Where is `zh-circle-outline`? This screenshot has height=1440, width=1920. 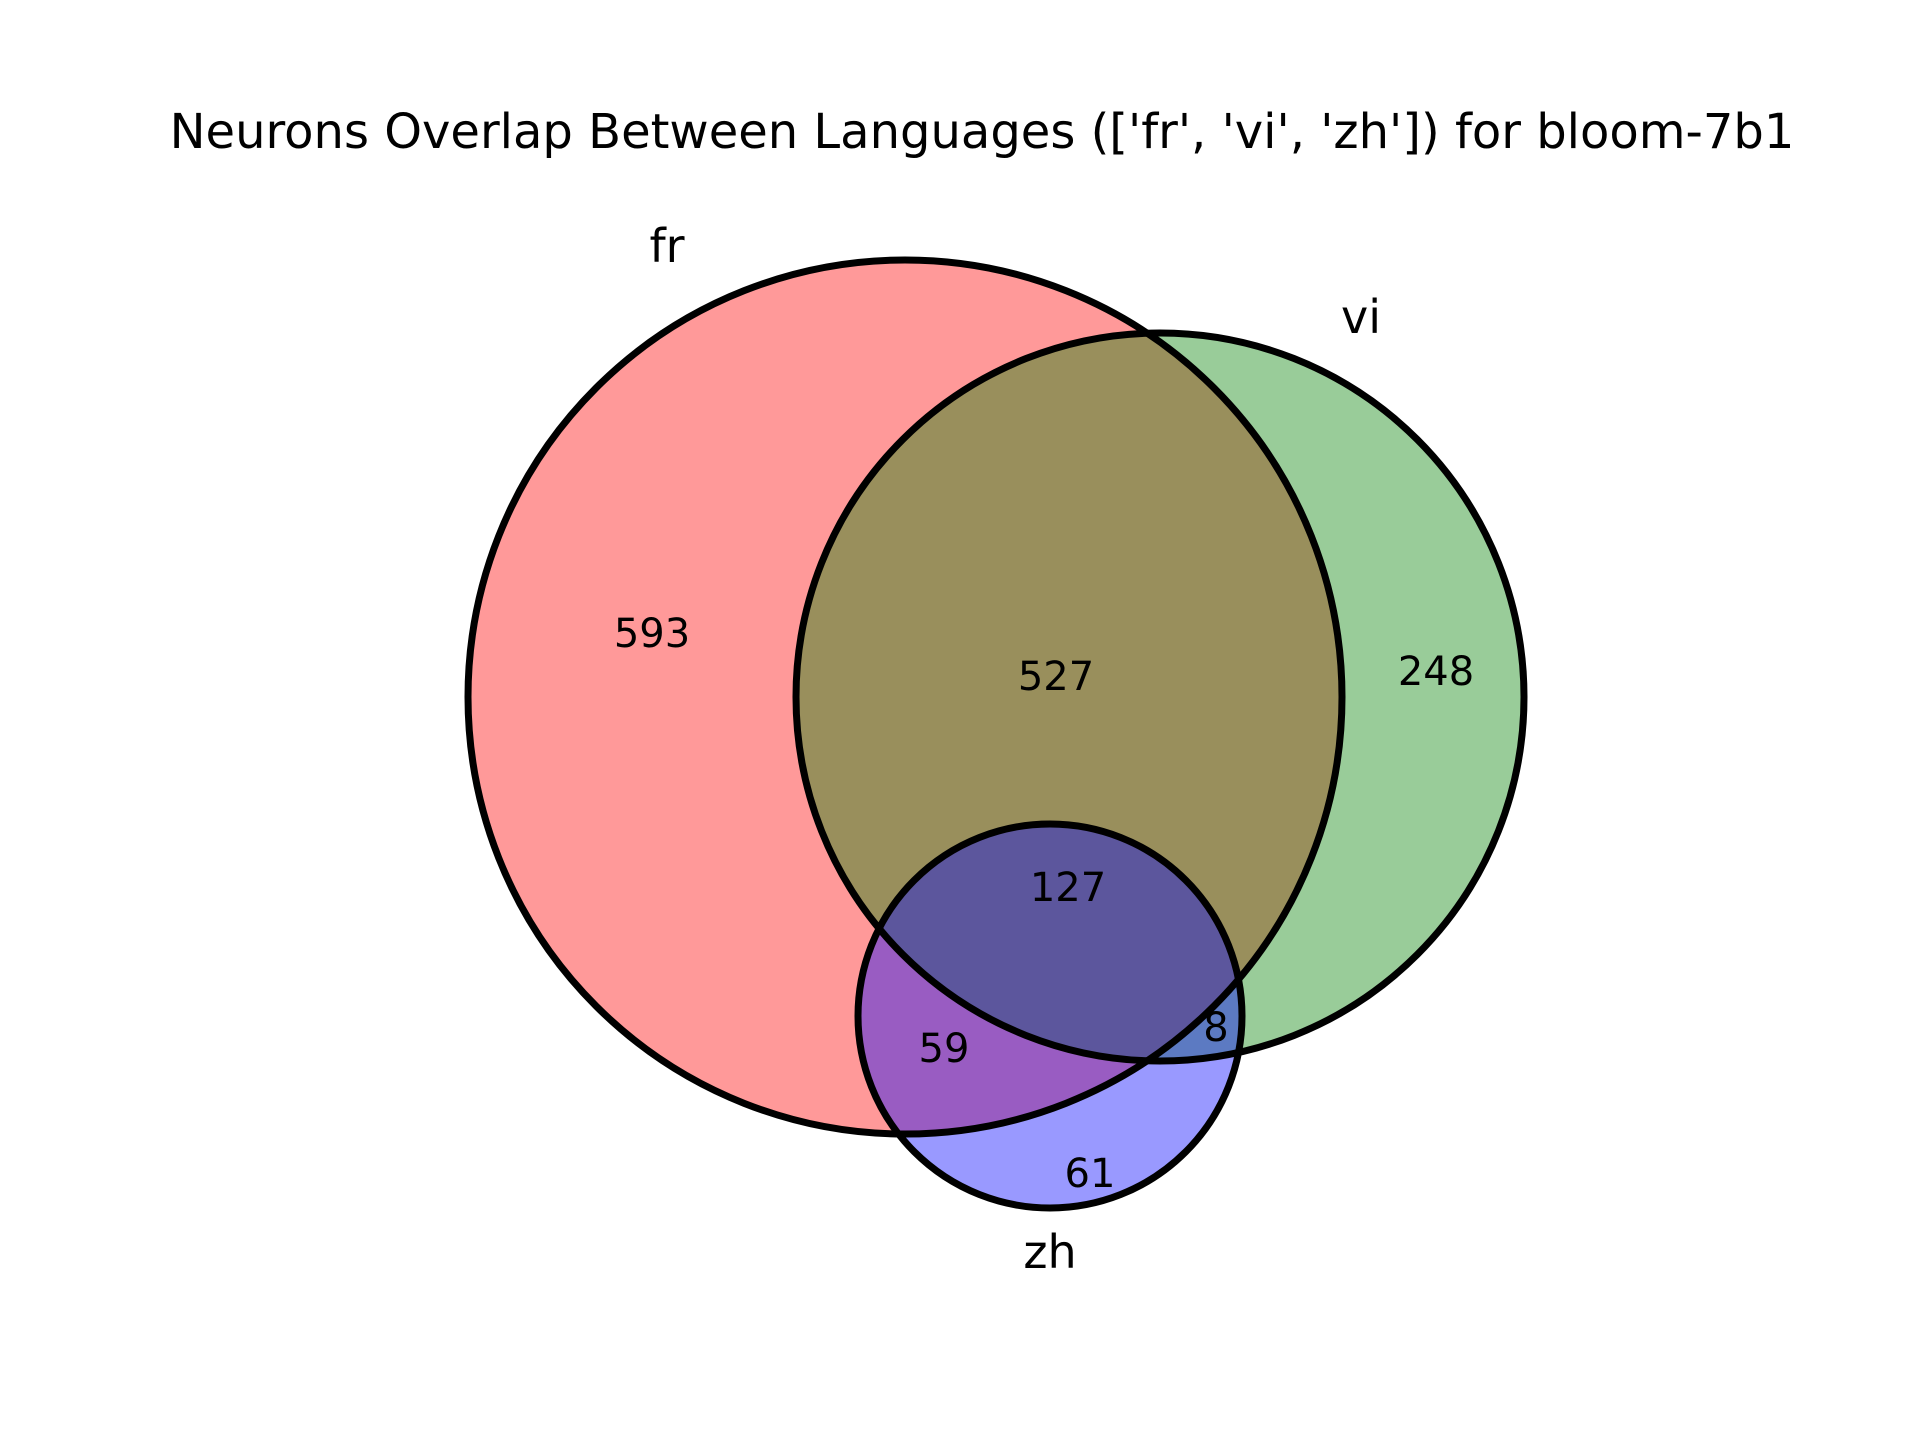 zh-circle-outline is located at coordinates (1050, 1016).